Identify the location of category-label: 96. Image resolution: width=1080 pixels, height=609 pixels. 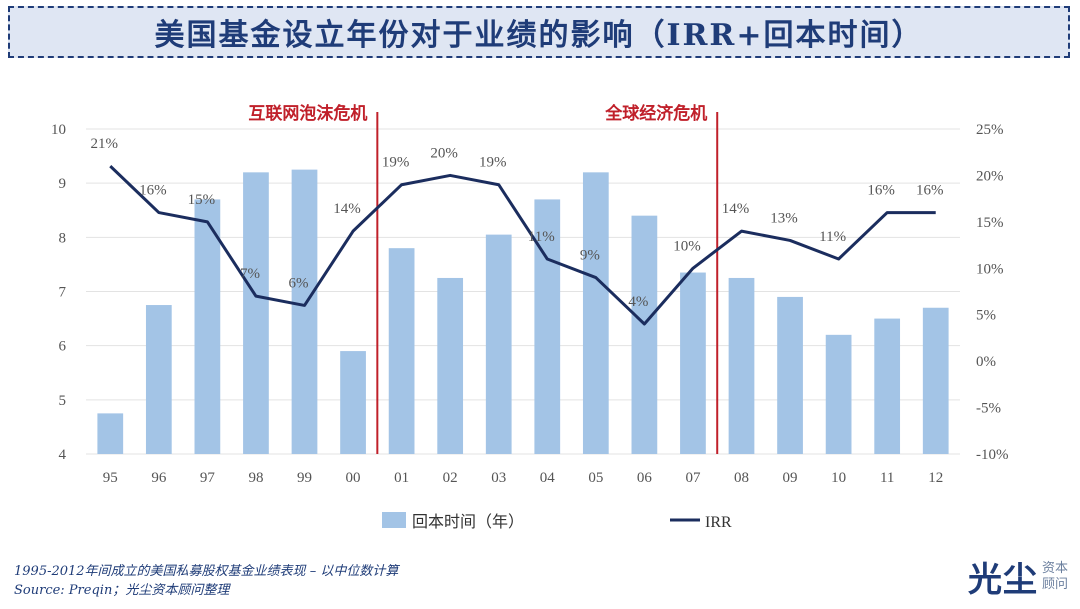
(159, 478).